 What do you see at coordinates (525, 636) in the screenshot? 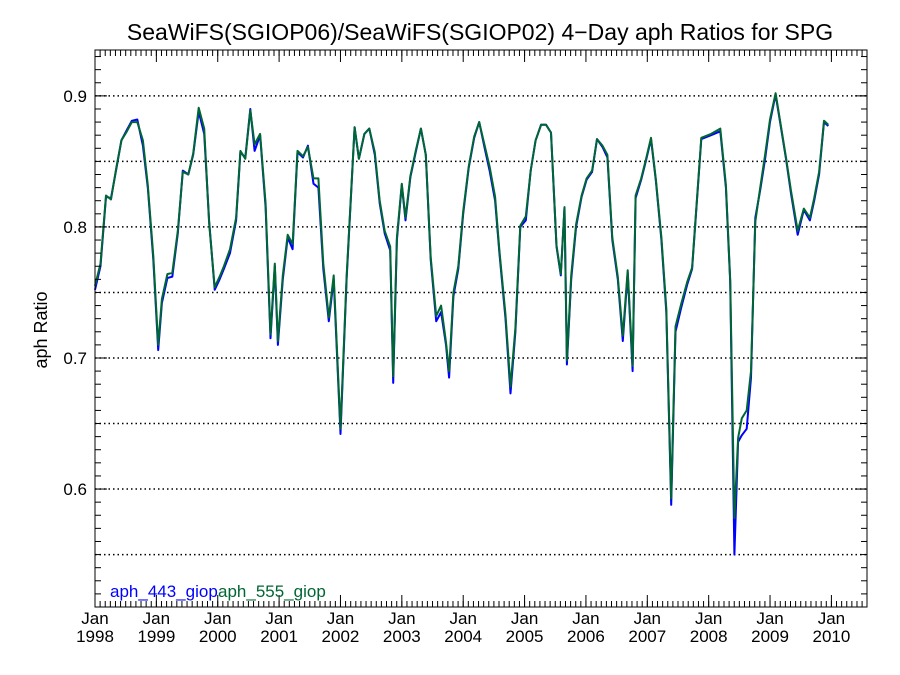
I see `x-tick-year-label: 2005` at bounding box center [525, 636].